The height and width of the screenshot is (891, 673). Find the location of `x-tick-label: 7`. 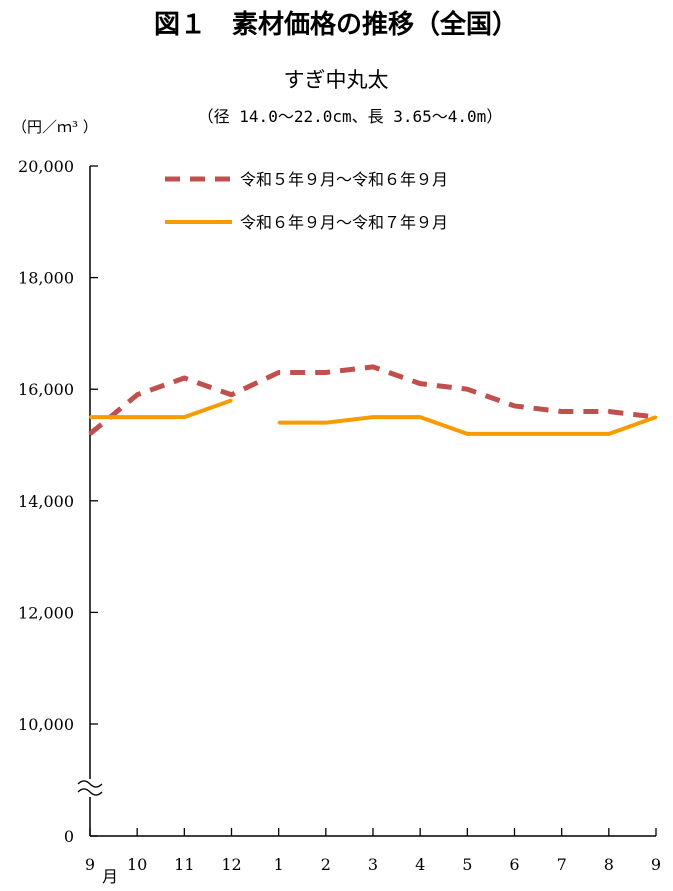

x-tick-label: 7 is located at coordinates (562, 864).